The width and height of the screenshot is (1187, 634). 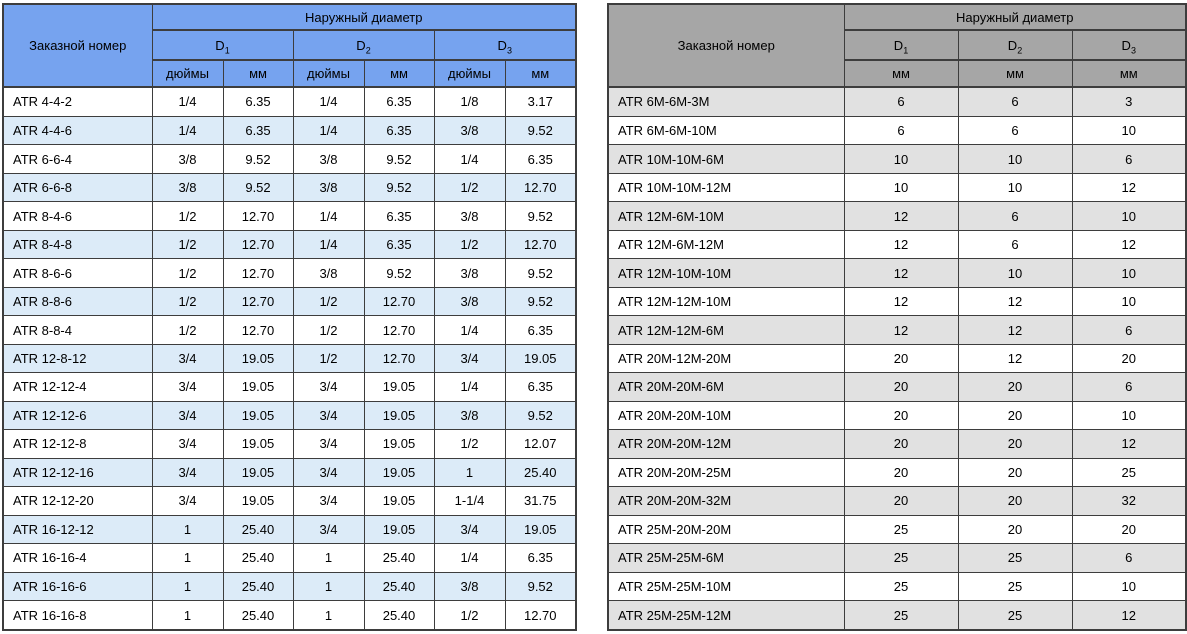 I want to click on order-number-cell: ATR 12M-10M-10M, so click(x=726, y=273).